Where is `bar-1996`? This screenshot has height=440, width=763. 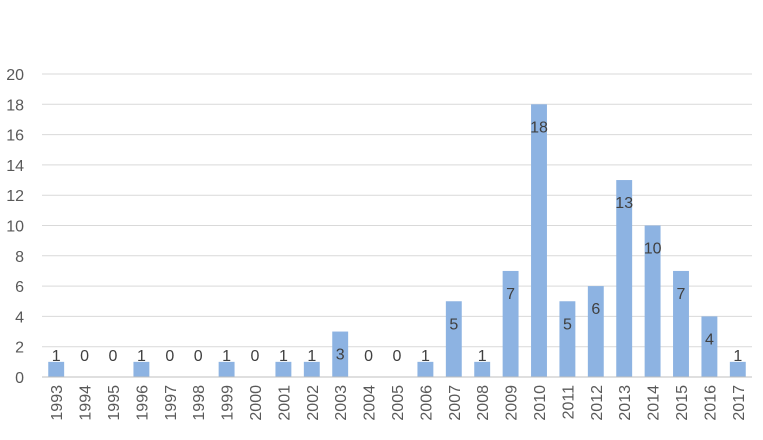 bar-1996 is located at coordinates (141, 369).